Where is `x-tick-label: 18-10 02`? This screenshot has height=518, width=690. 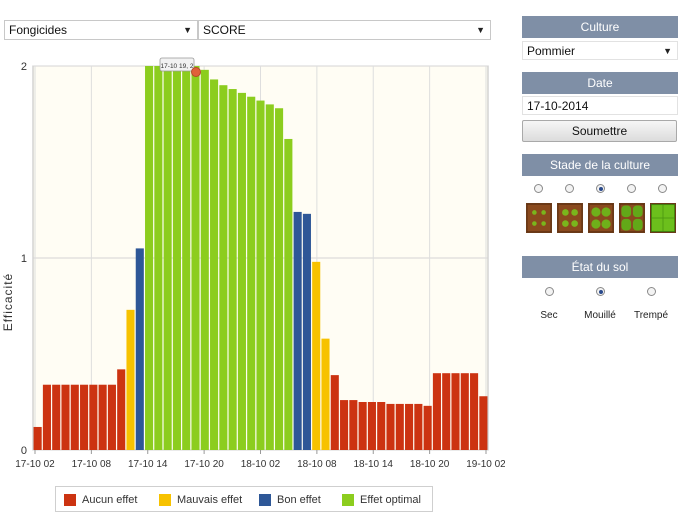 x-tick-label: 18-10 02 is located at coordinates (261, 464).